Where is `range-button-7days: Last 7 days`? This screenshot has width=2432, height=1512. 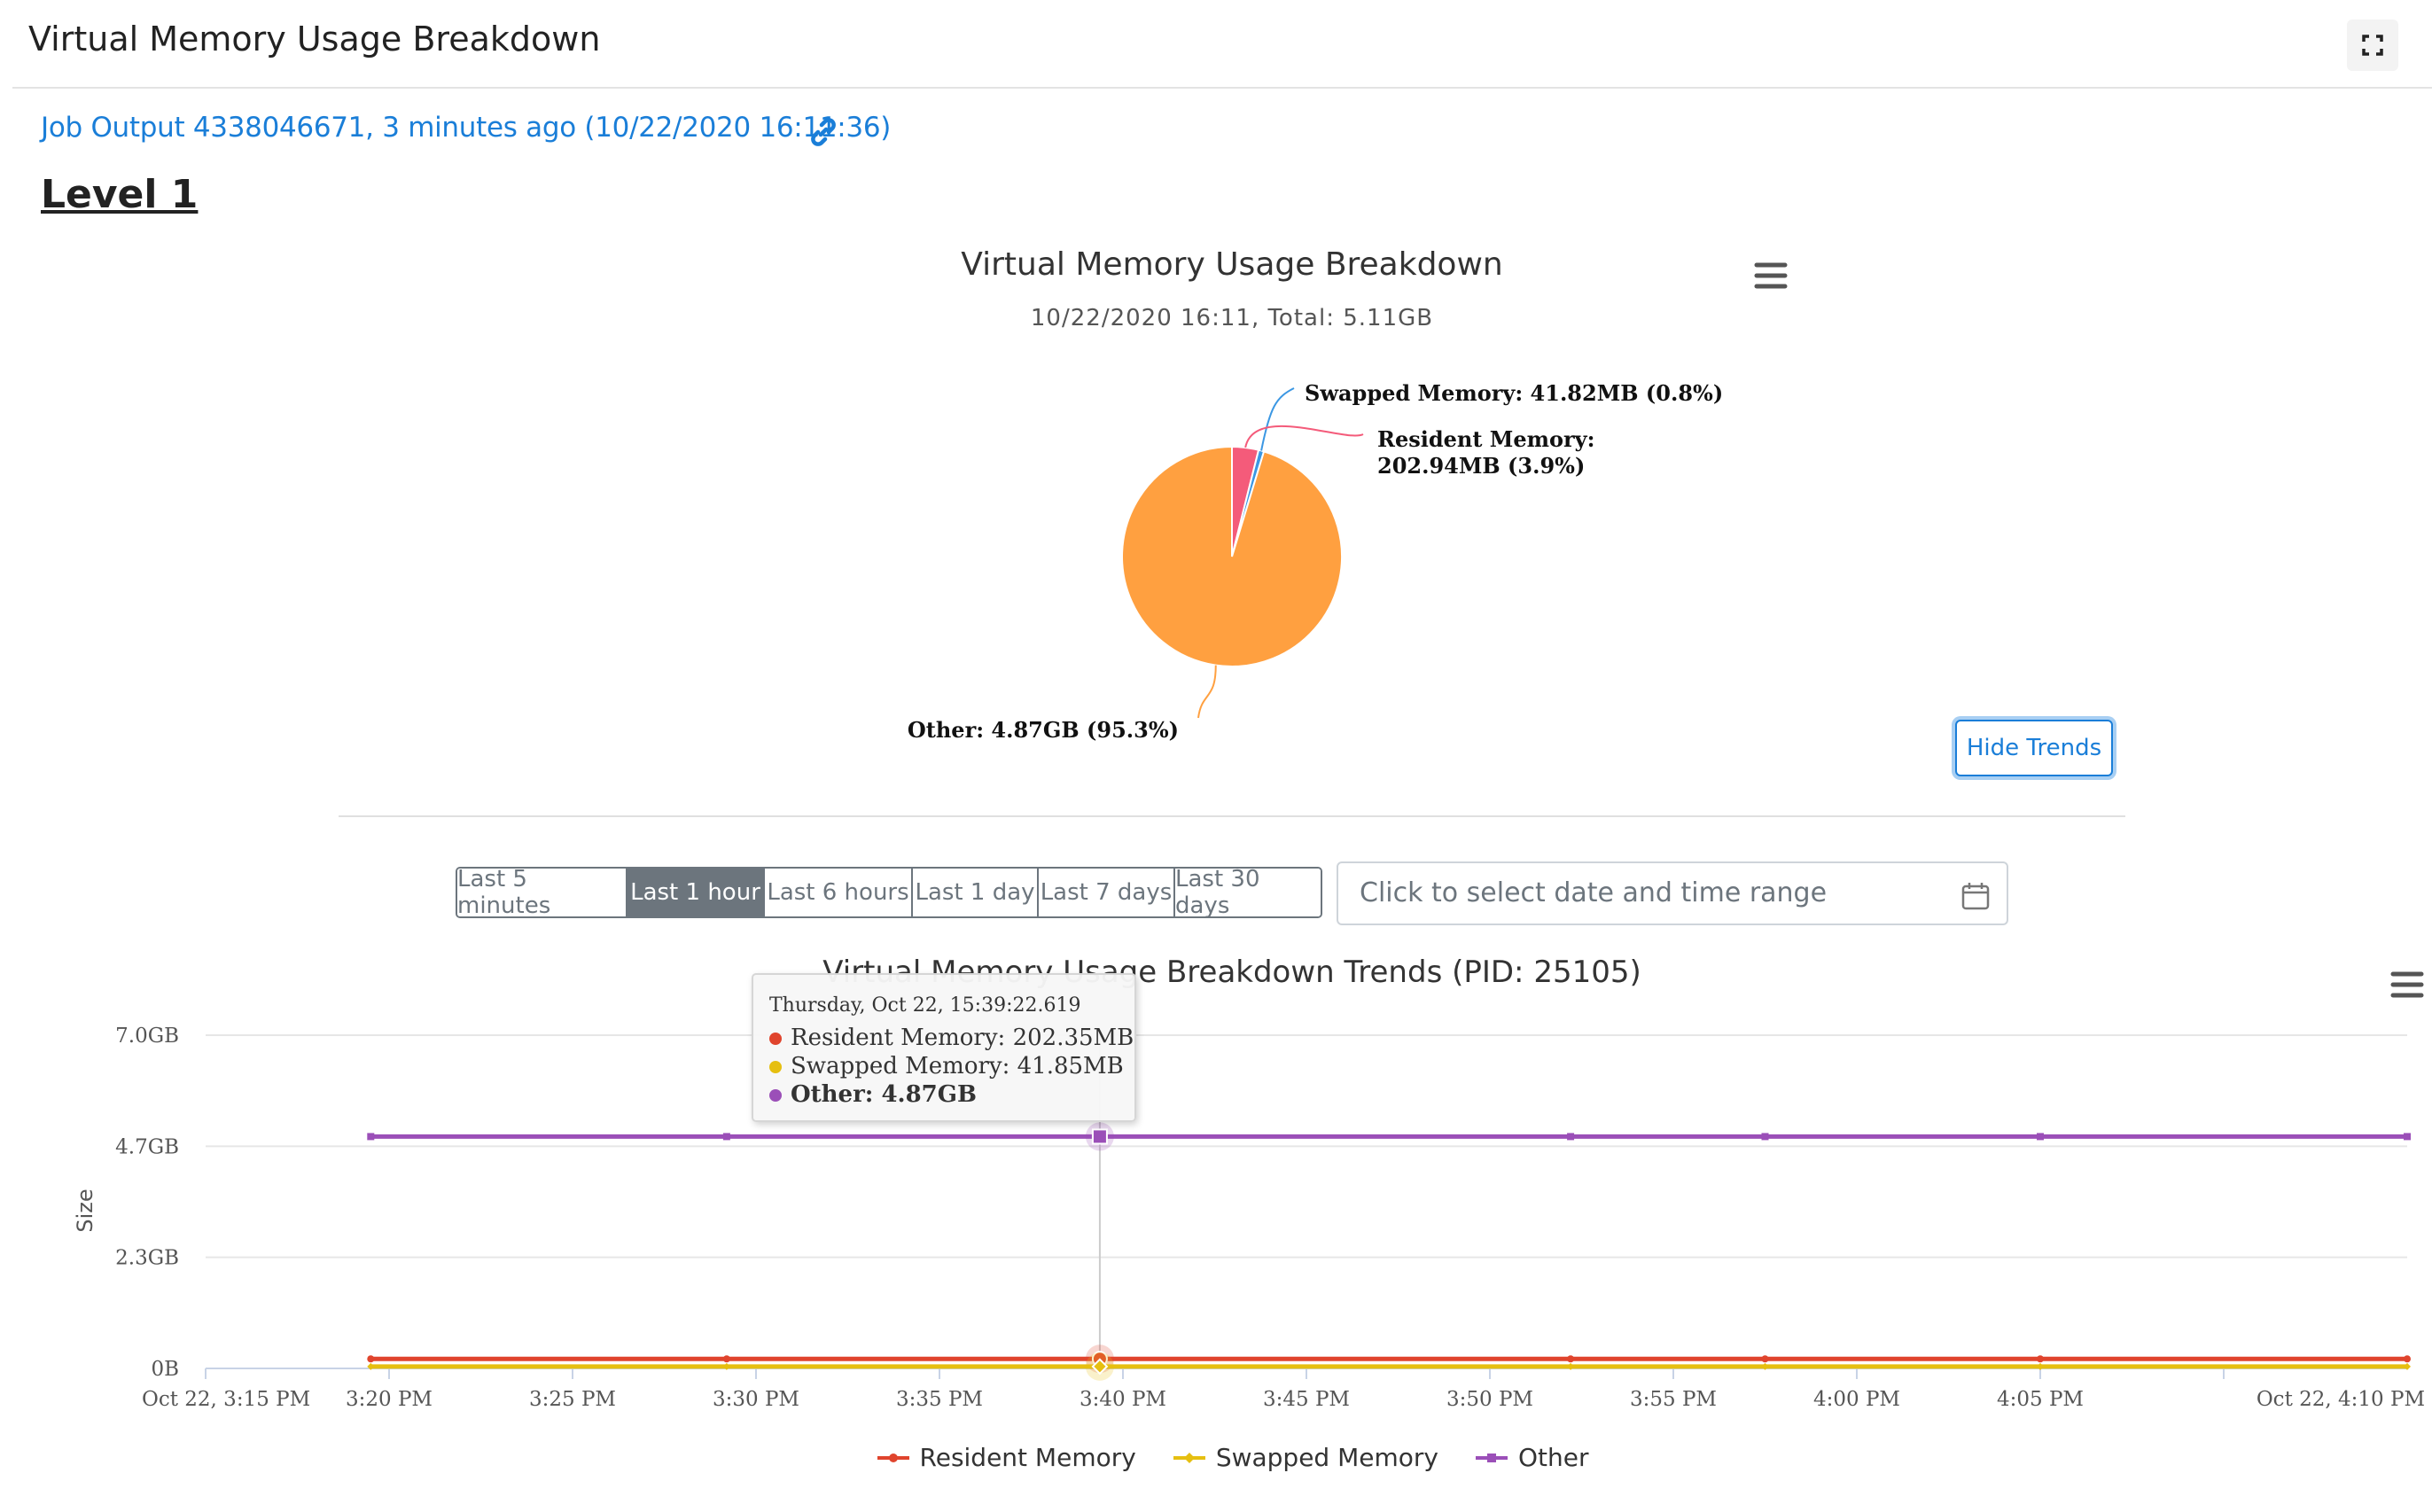 range-button-7days: Last 7 days is located at coordinates (1107, 892).